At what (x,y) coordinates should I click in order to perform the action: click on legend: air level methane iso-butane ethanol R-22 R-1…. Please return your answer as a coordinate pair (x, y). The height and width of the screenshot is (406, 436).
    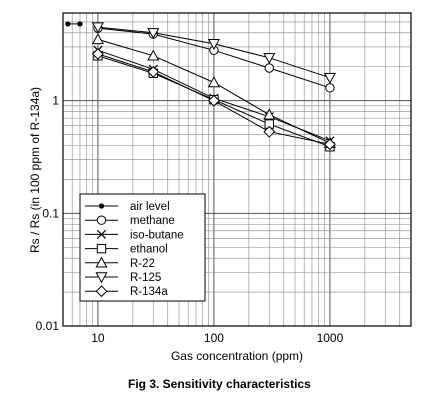
    Looking at the image, I should click on (142, 247).